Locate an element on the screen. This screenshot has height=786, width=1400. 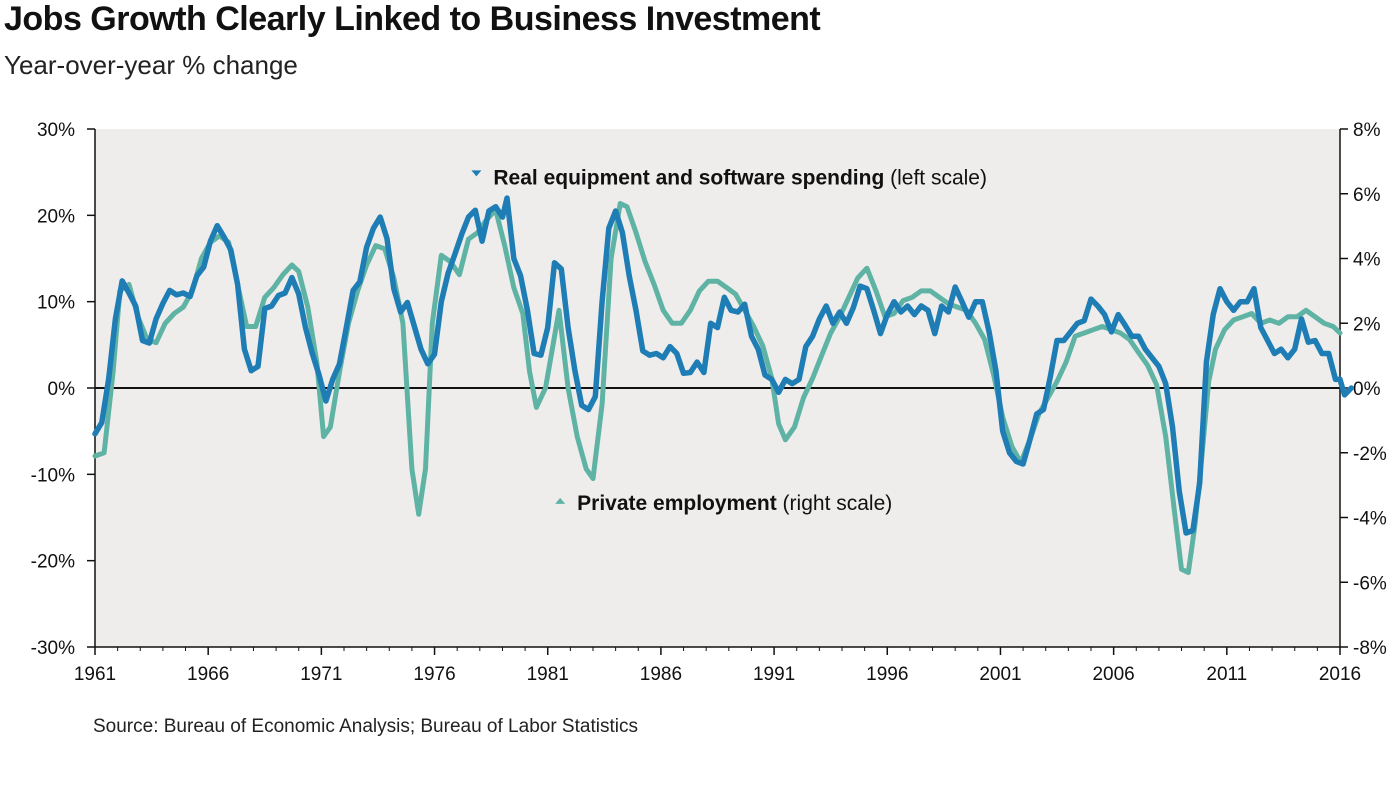
left-tick-label: -30% is located at coordinates (53, 648).